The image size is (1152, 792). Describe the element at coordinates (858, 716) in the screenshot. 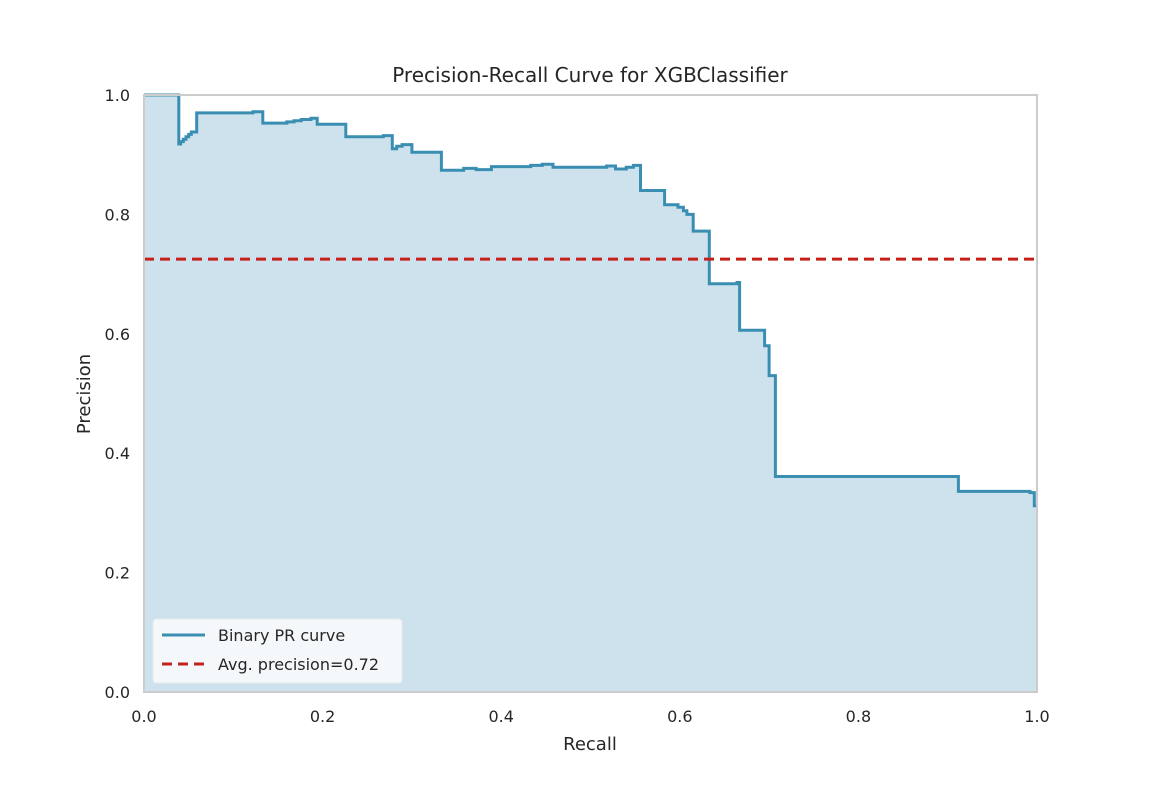

I see `x-tick-label: 0.8` at that location.